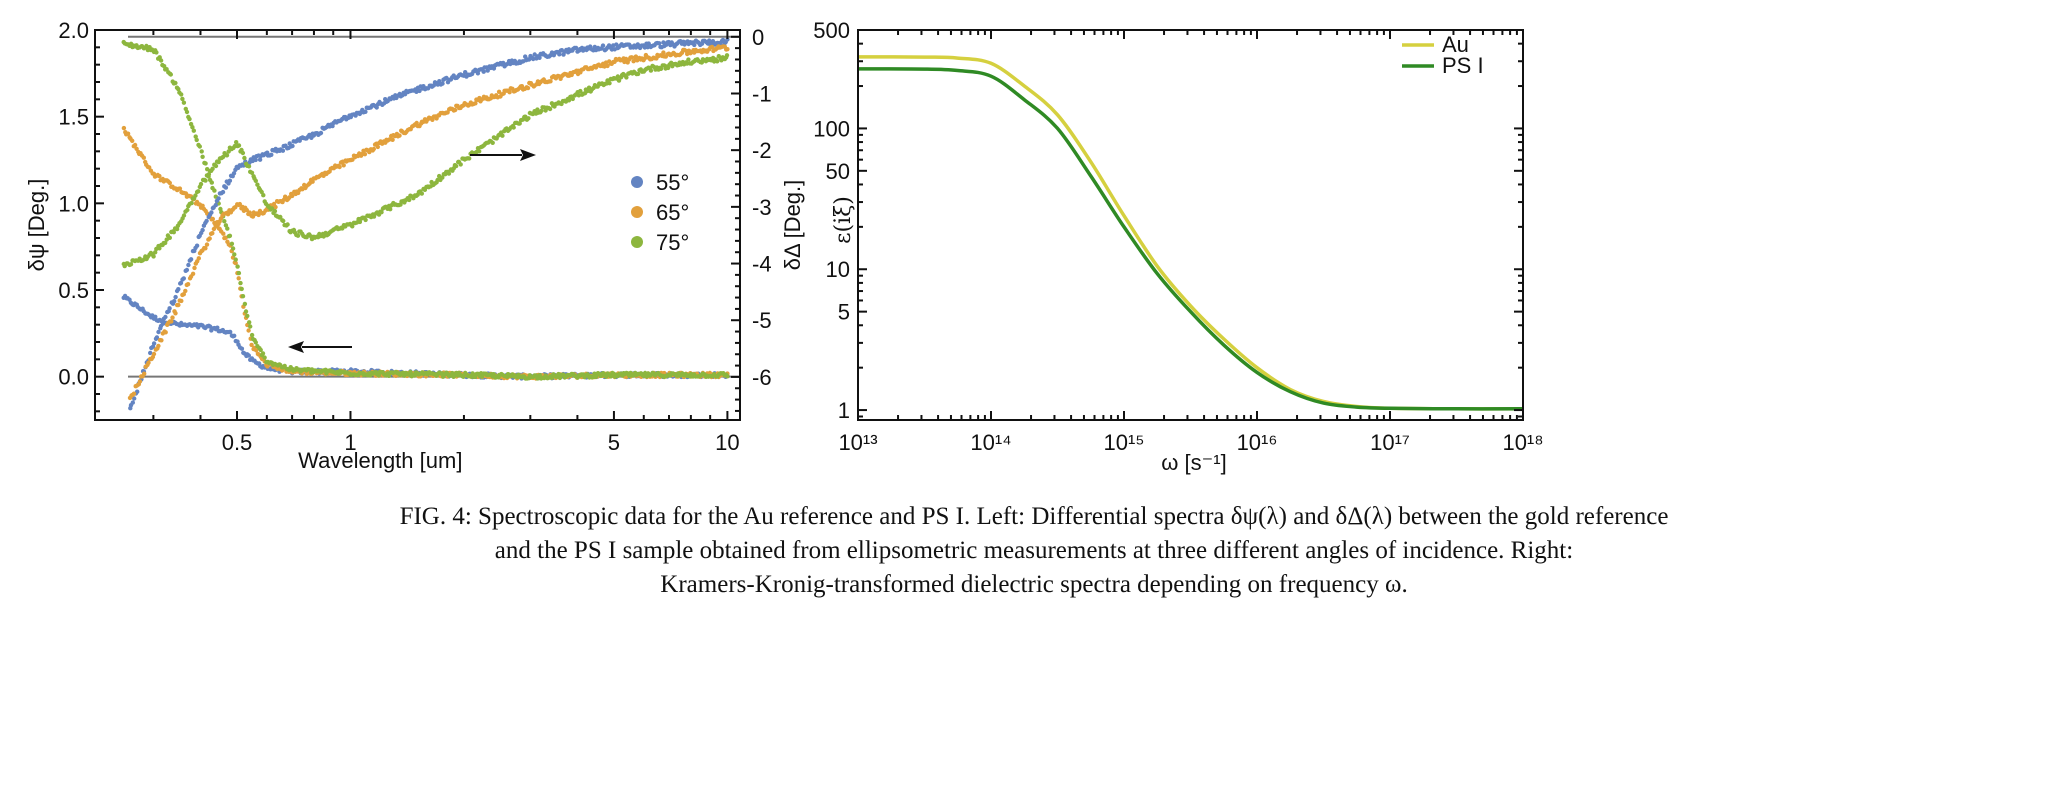 This screenshot has width=2068, height=810. I want to click on y2-tick-label: -4, so click(762, 264).